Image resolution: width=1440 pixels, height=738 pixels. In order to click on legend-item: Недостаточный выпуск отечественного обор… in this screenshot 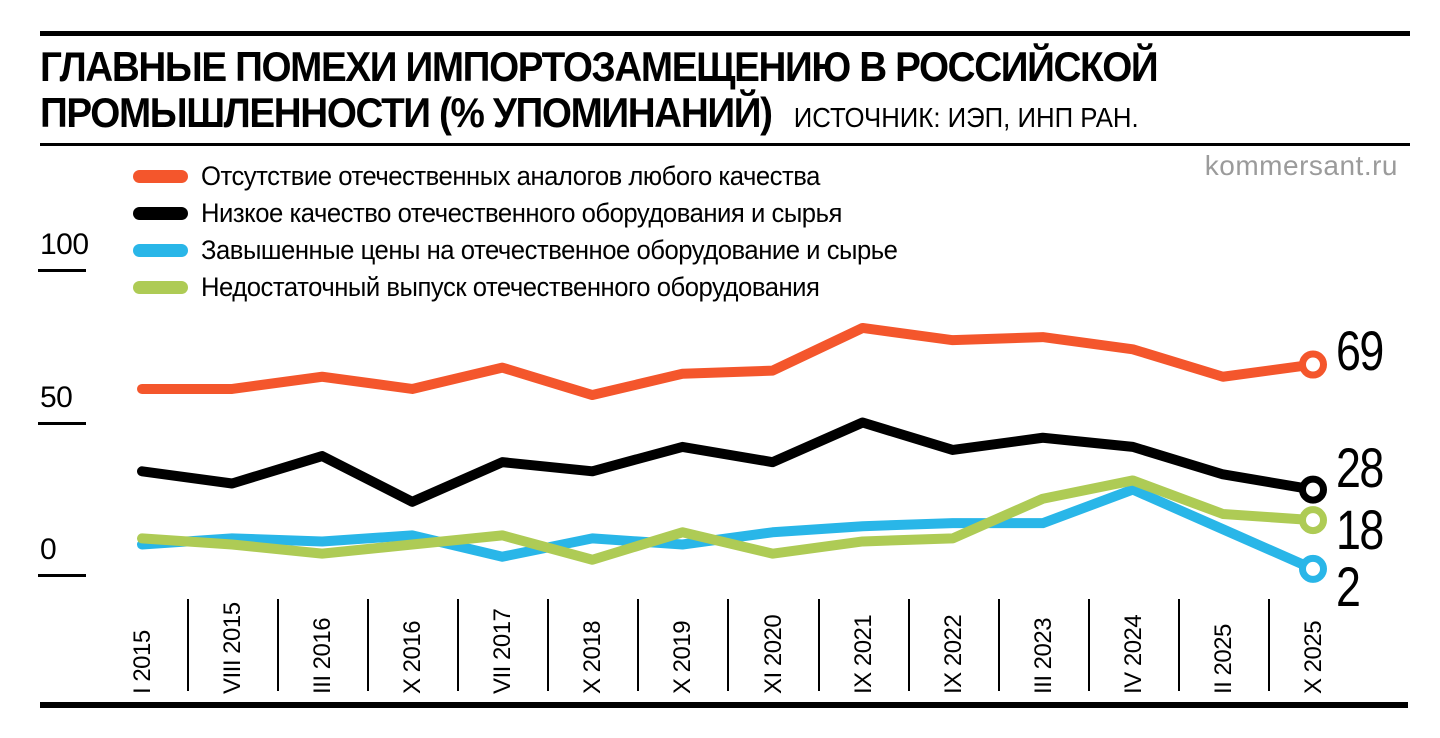, I will do `click(533, 287)`.